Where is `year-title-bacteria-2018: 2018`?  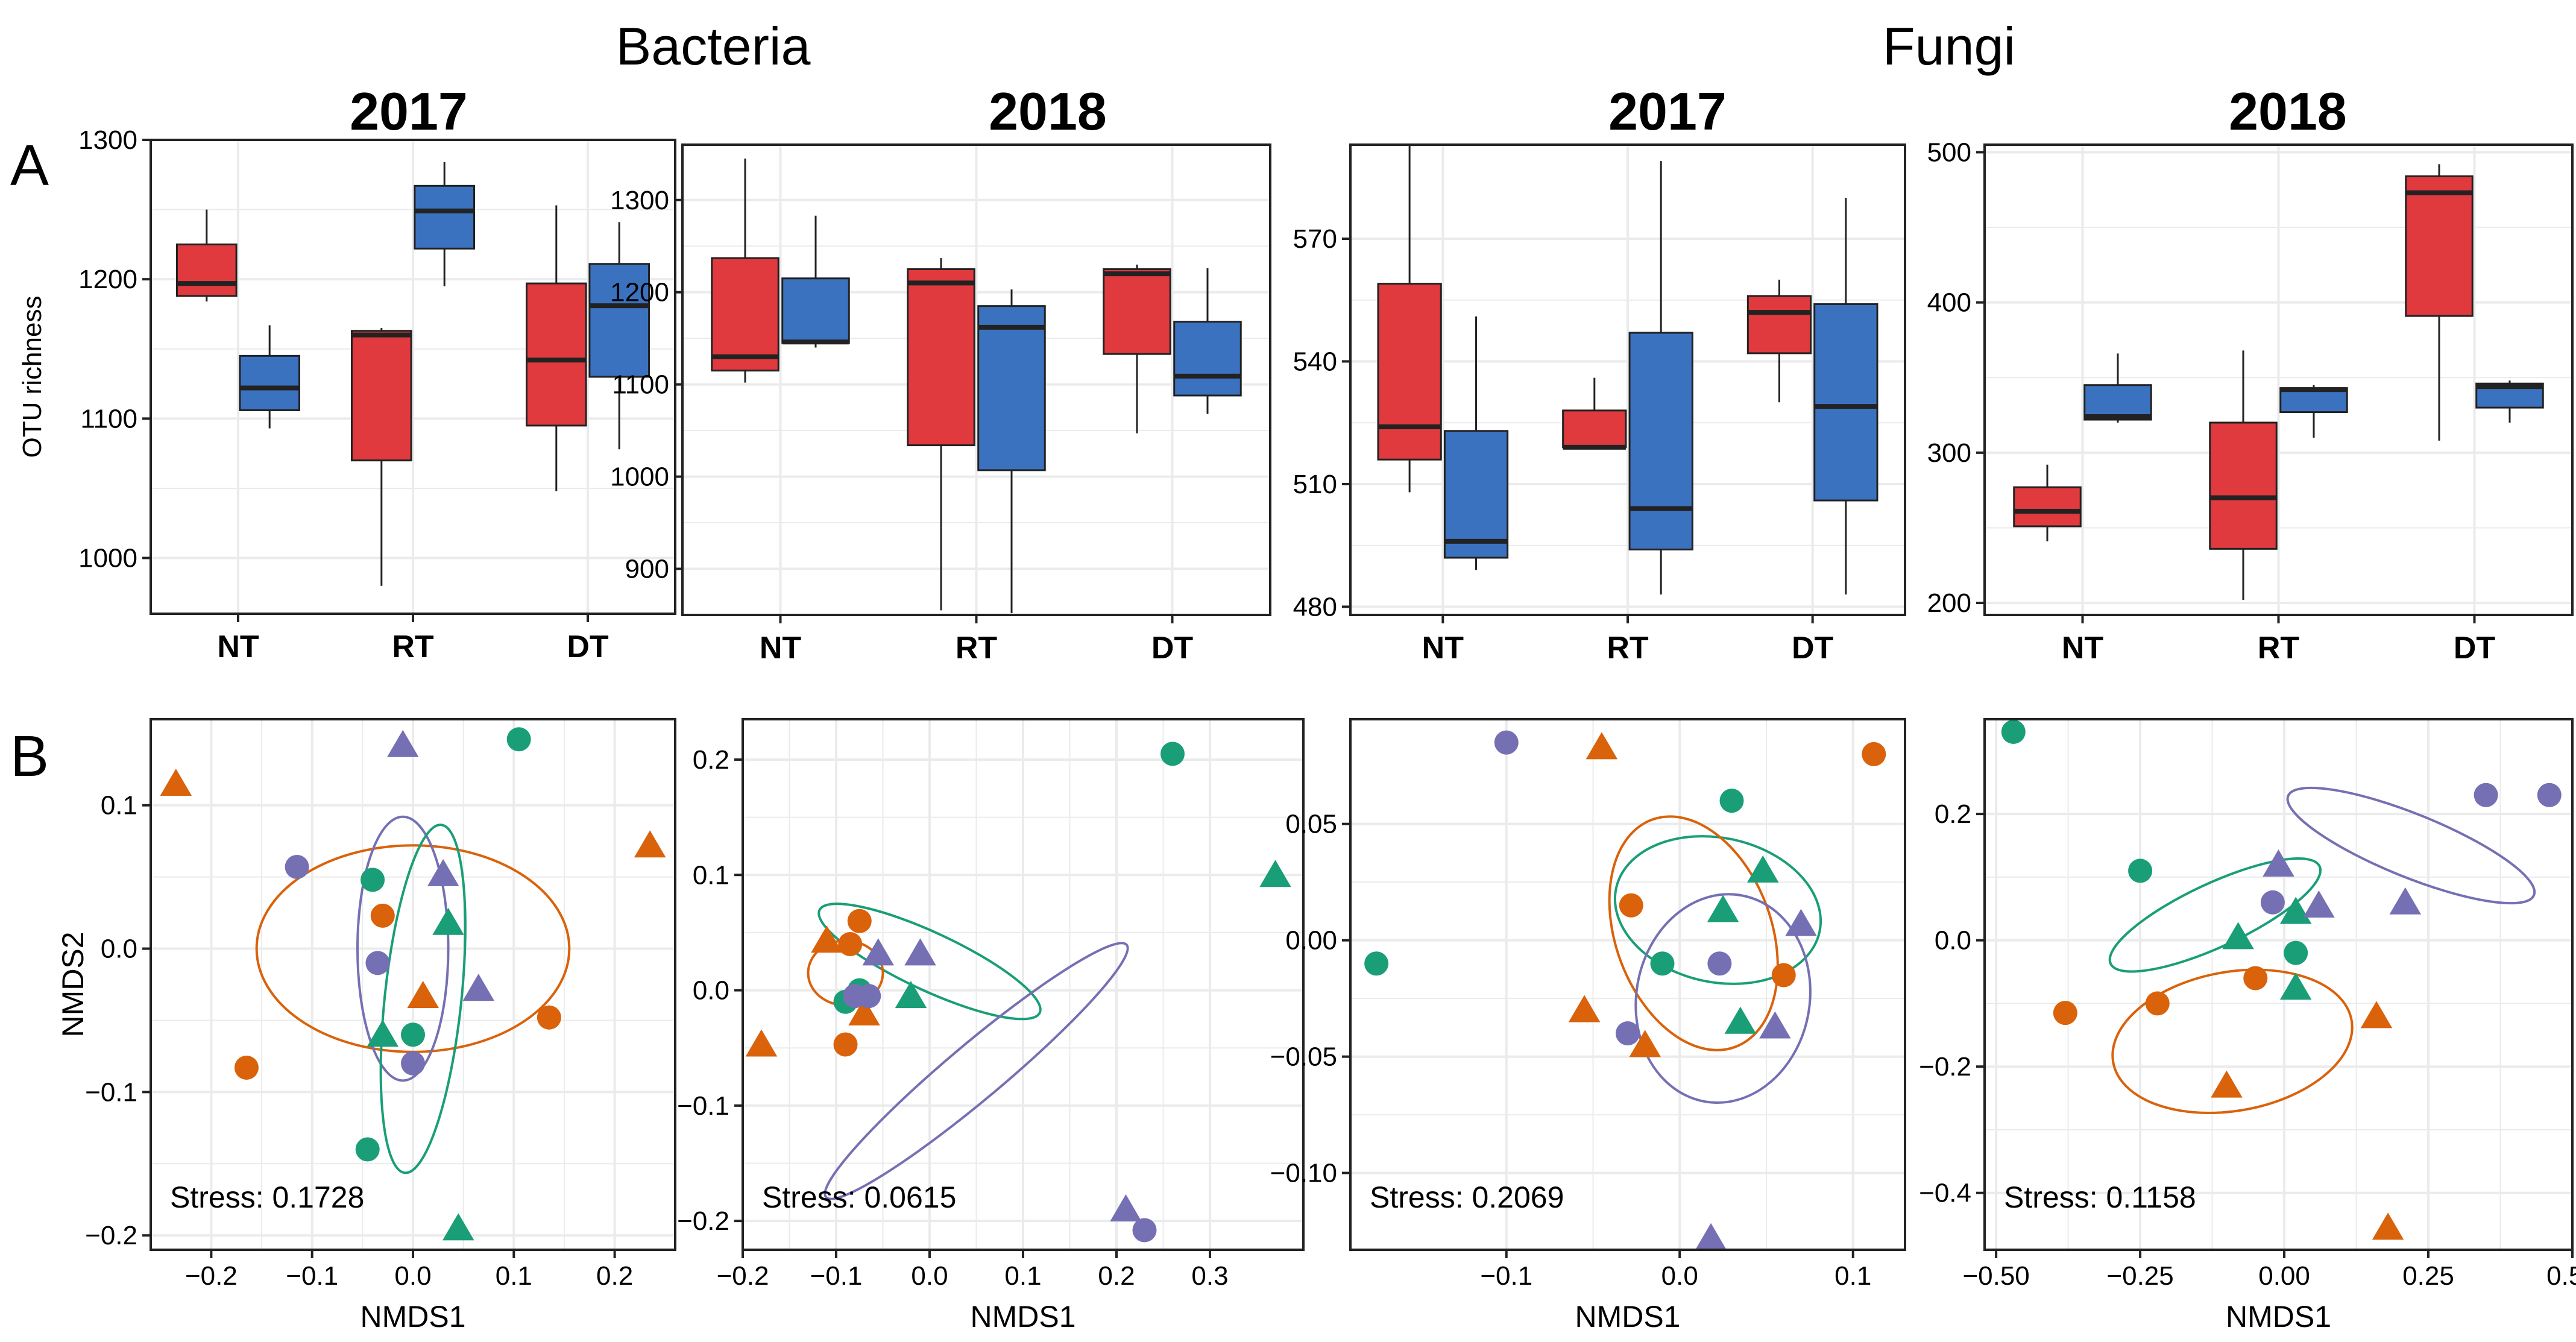
year-title-bacteria-2018: 2018 is located at coordinates (1048, 111).